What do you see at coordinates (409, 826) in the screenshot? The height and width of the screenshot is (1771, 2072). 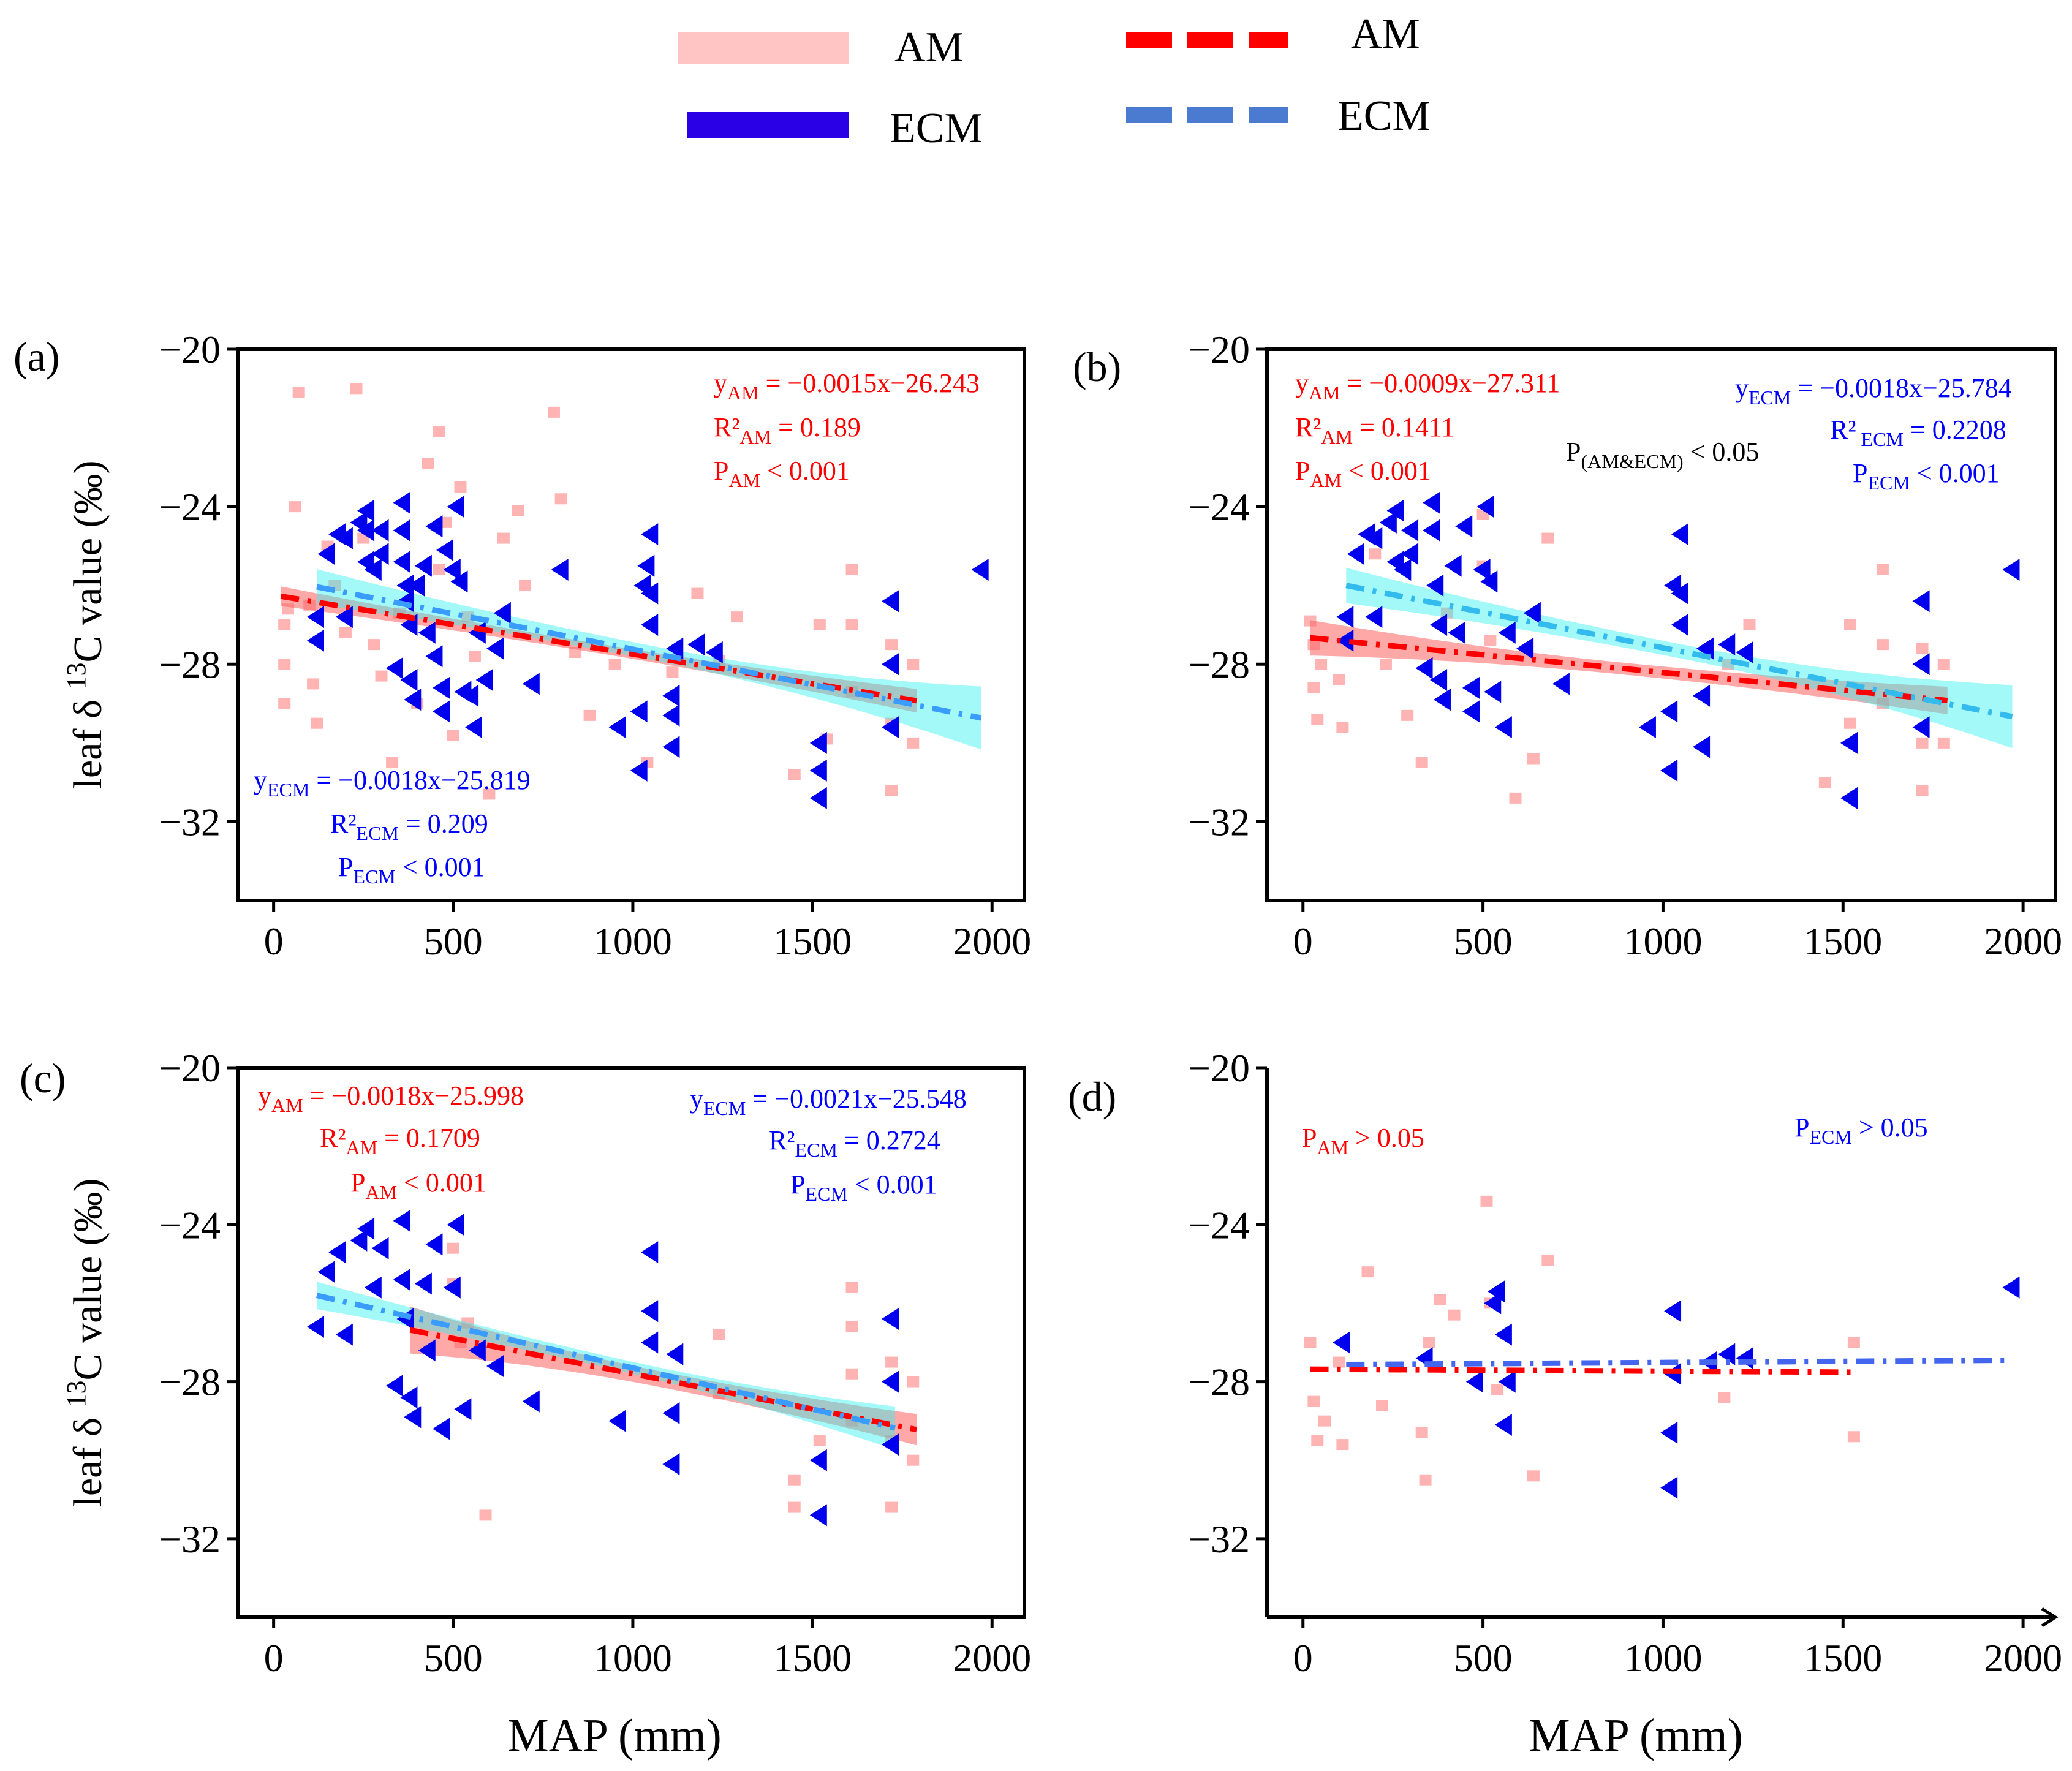 I see `stat-annotation: R²ECM = 0.209` at bounding box center [409, 826].